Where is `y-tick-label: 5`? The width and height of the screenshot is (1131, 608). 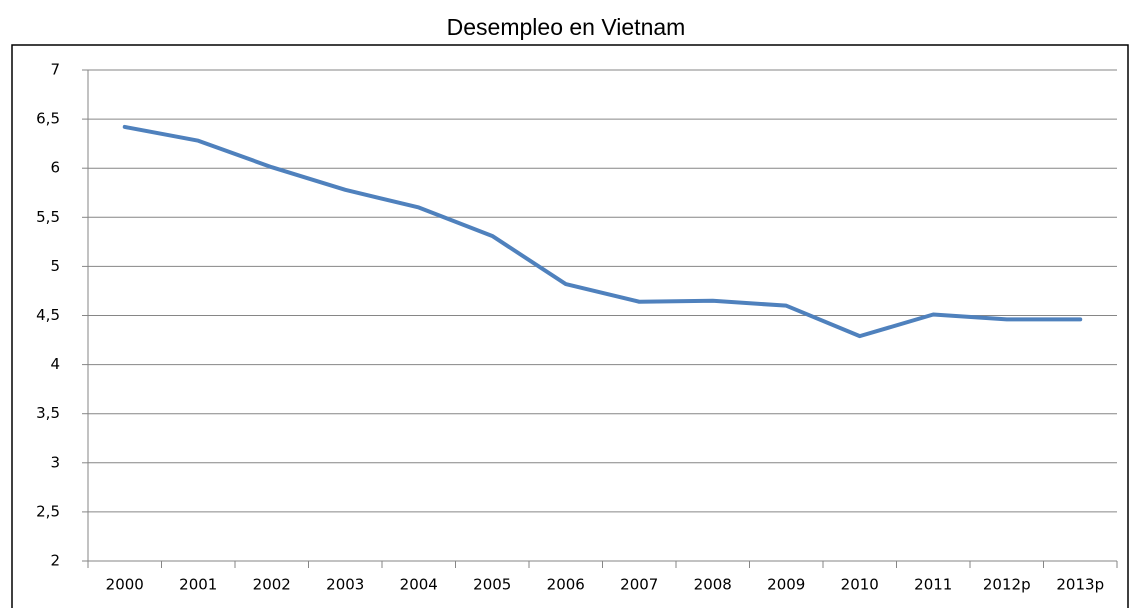 y-tick-label: 5 is located at coordinates (55, 266).